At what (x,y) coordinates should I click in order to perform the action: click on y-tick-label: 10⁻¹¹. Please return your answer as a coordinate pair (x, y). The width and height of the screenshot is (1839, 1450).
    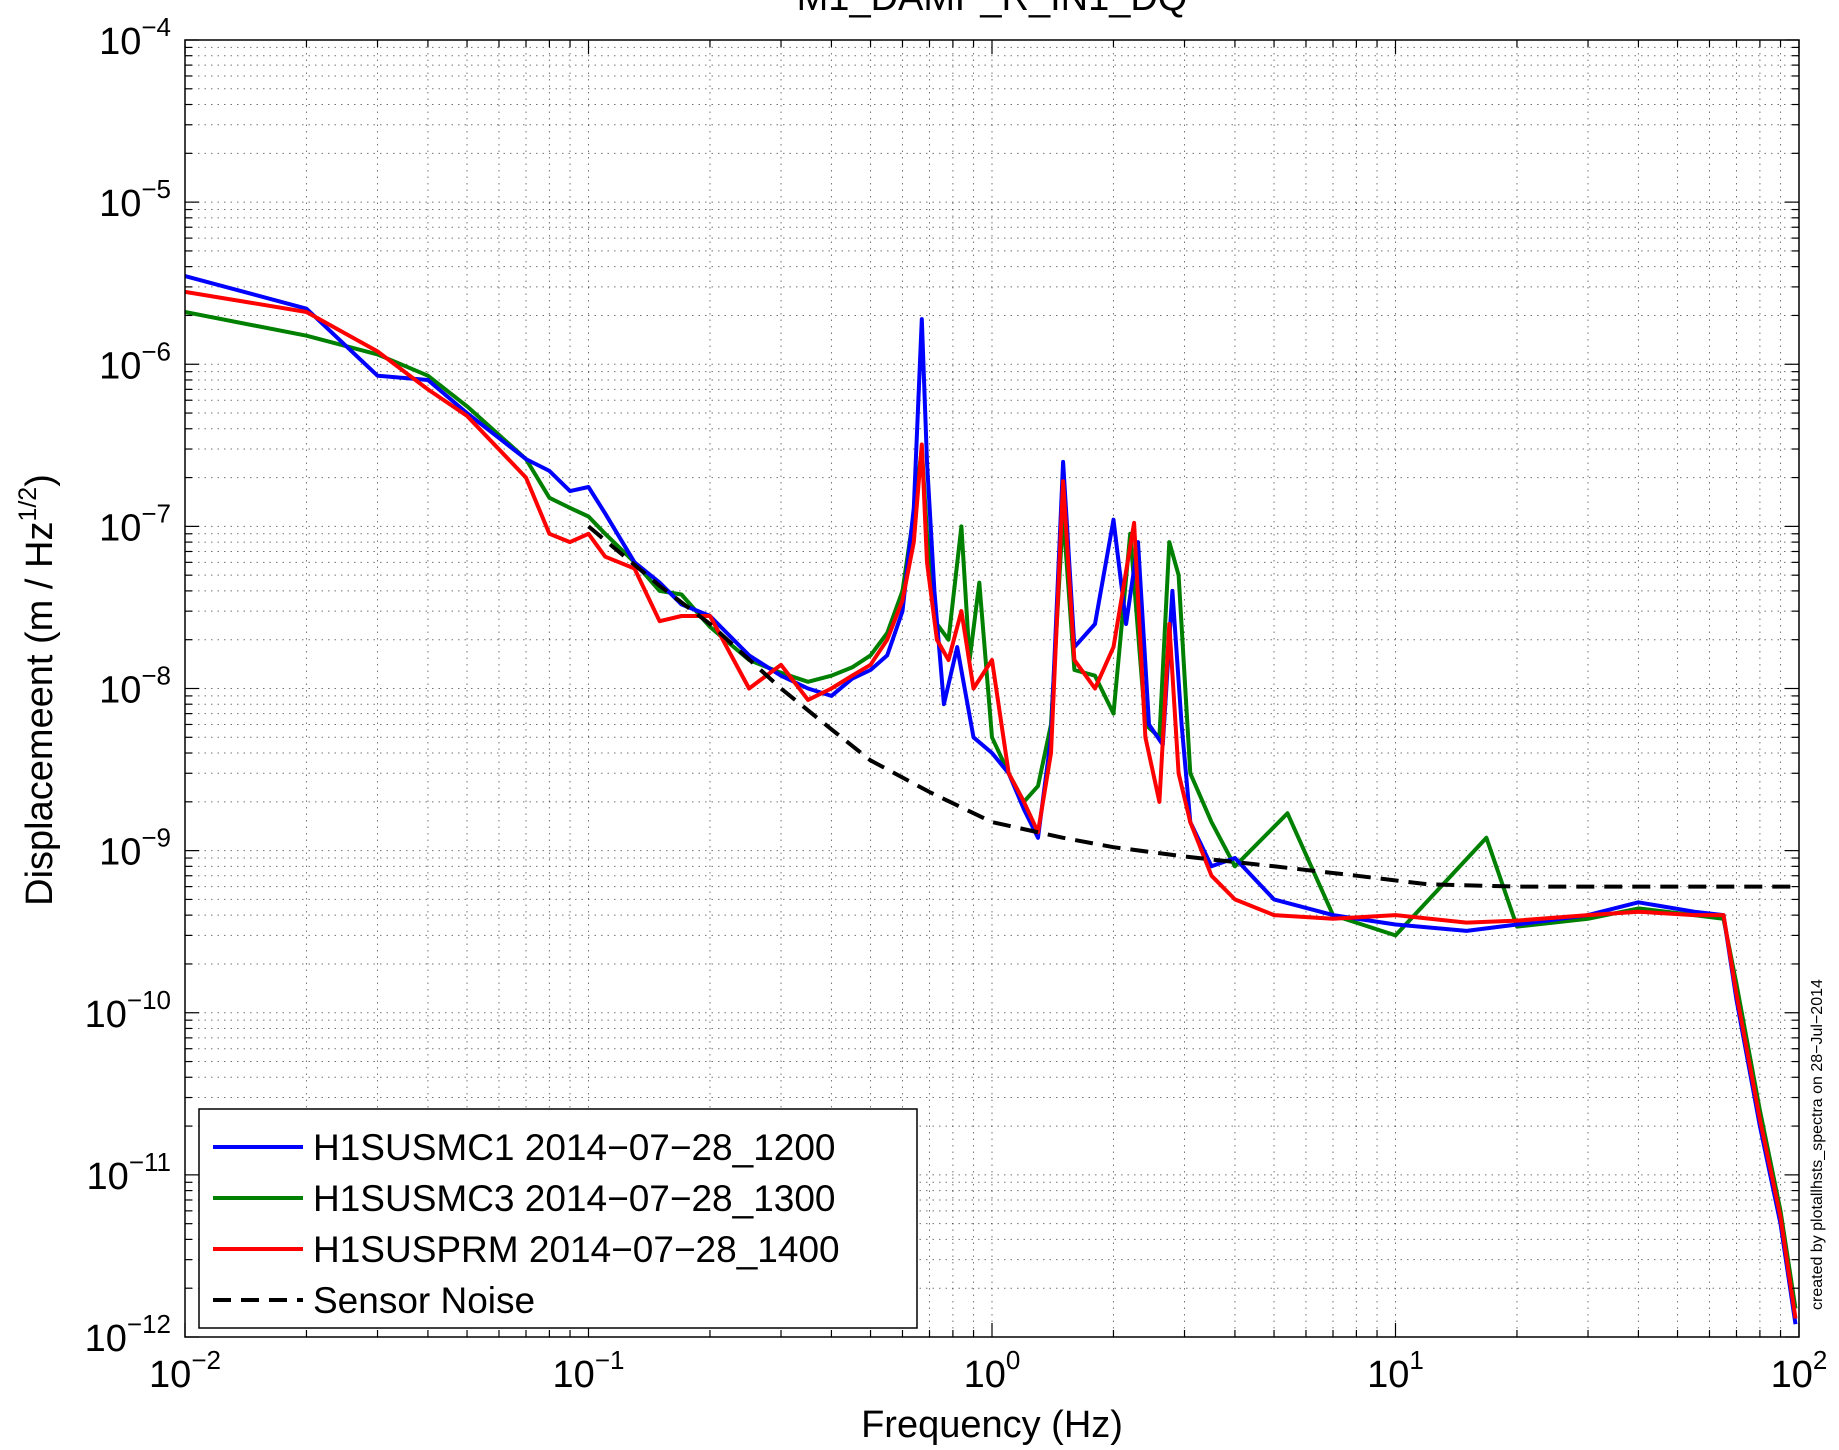
    Looking at the image, I should click on (129, 1172).